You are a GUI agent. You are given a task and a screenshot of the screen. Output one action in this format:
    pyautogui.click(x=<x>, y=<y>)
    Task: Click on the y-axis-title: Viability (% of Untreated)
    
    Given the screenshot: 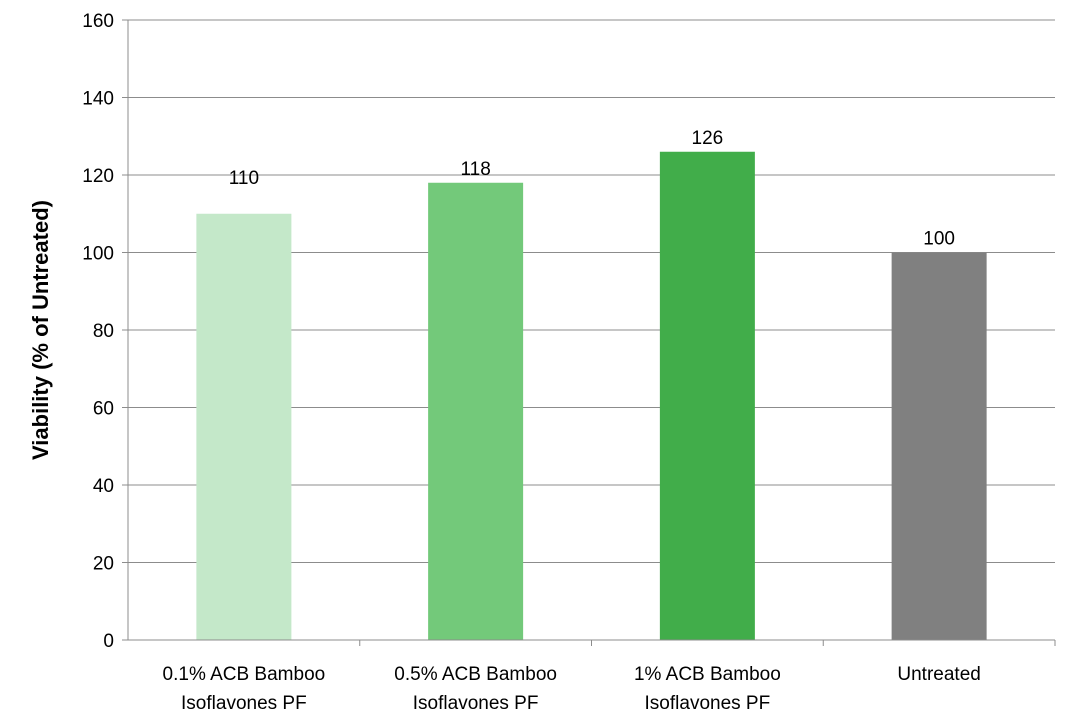 What is the action you would take?
    pyautogui.click(x=40, y=330)
    